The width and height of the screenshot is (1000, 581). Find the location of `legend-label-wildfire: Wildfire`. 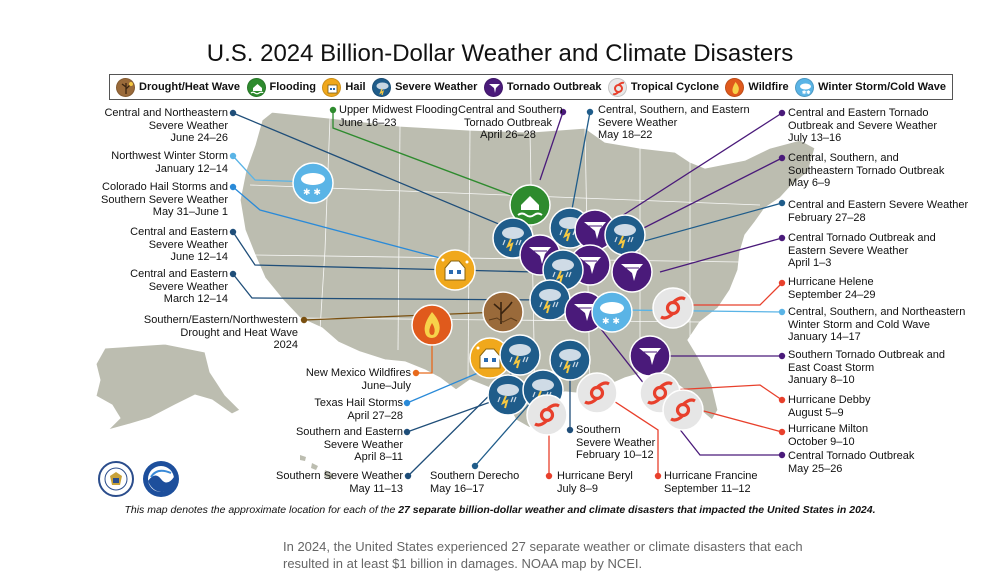

legend-label-wildfire: Wildfire is located at coordinates (768, 87).